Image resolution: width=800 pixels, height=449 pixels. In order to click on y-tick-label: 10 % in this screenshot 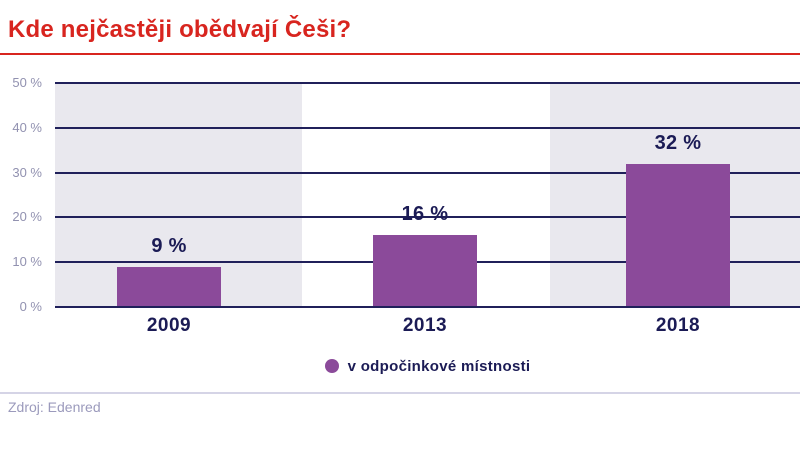, I will do `click(27, 262)`.